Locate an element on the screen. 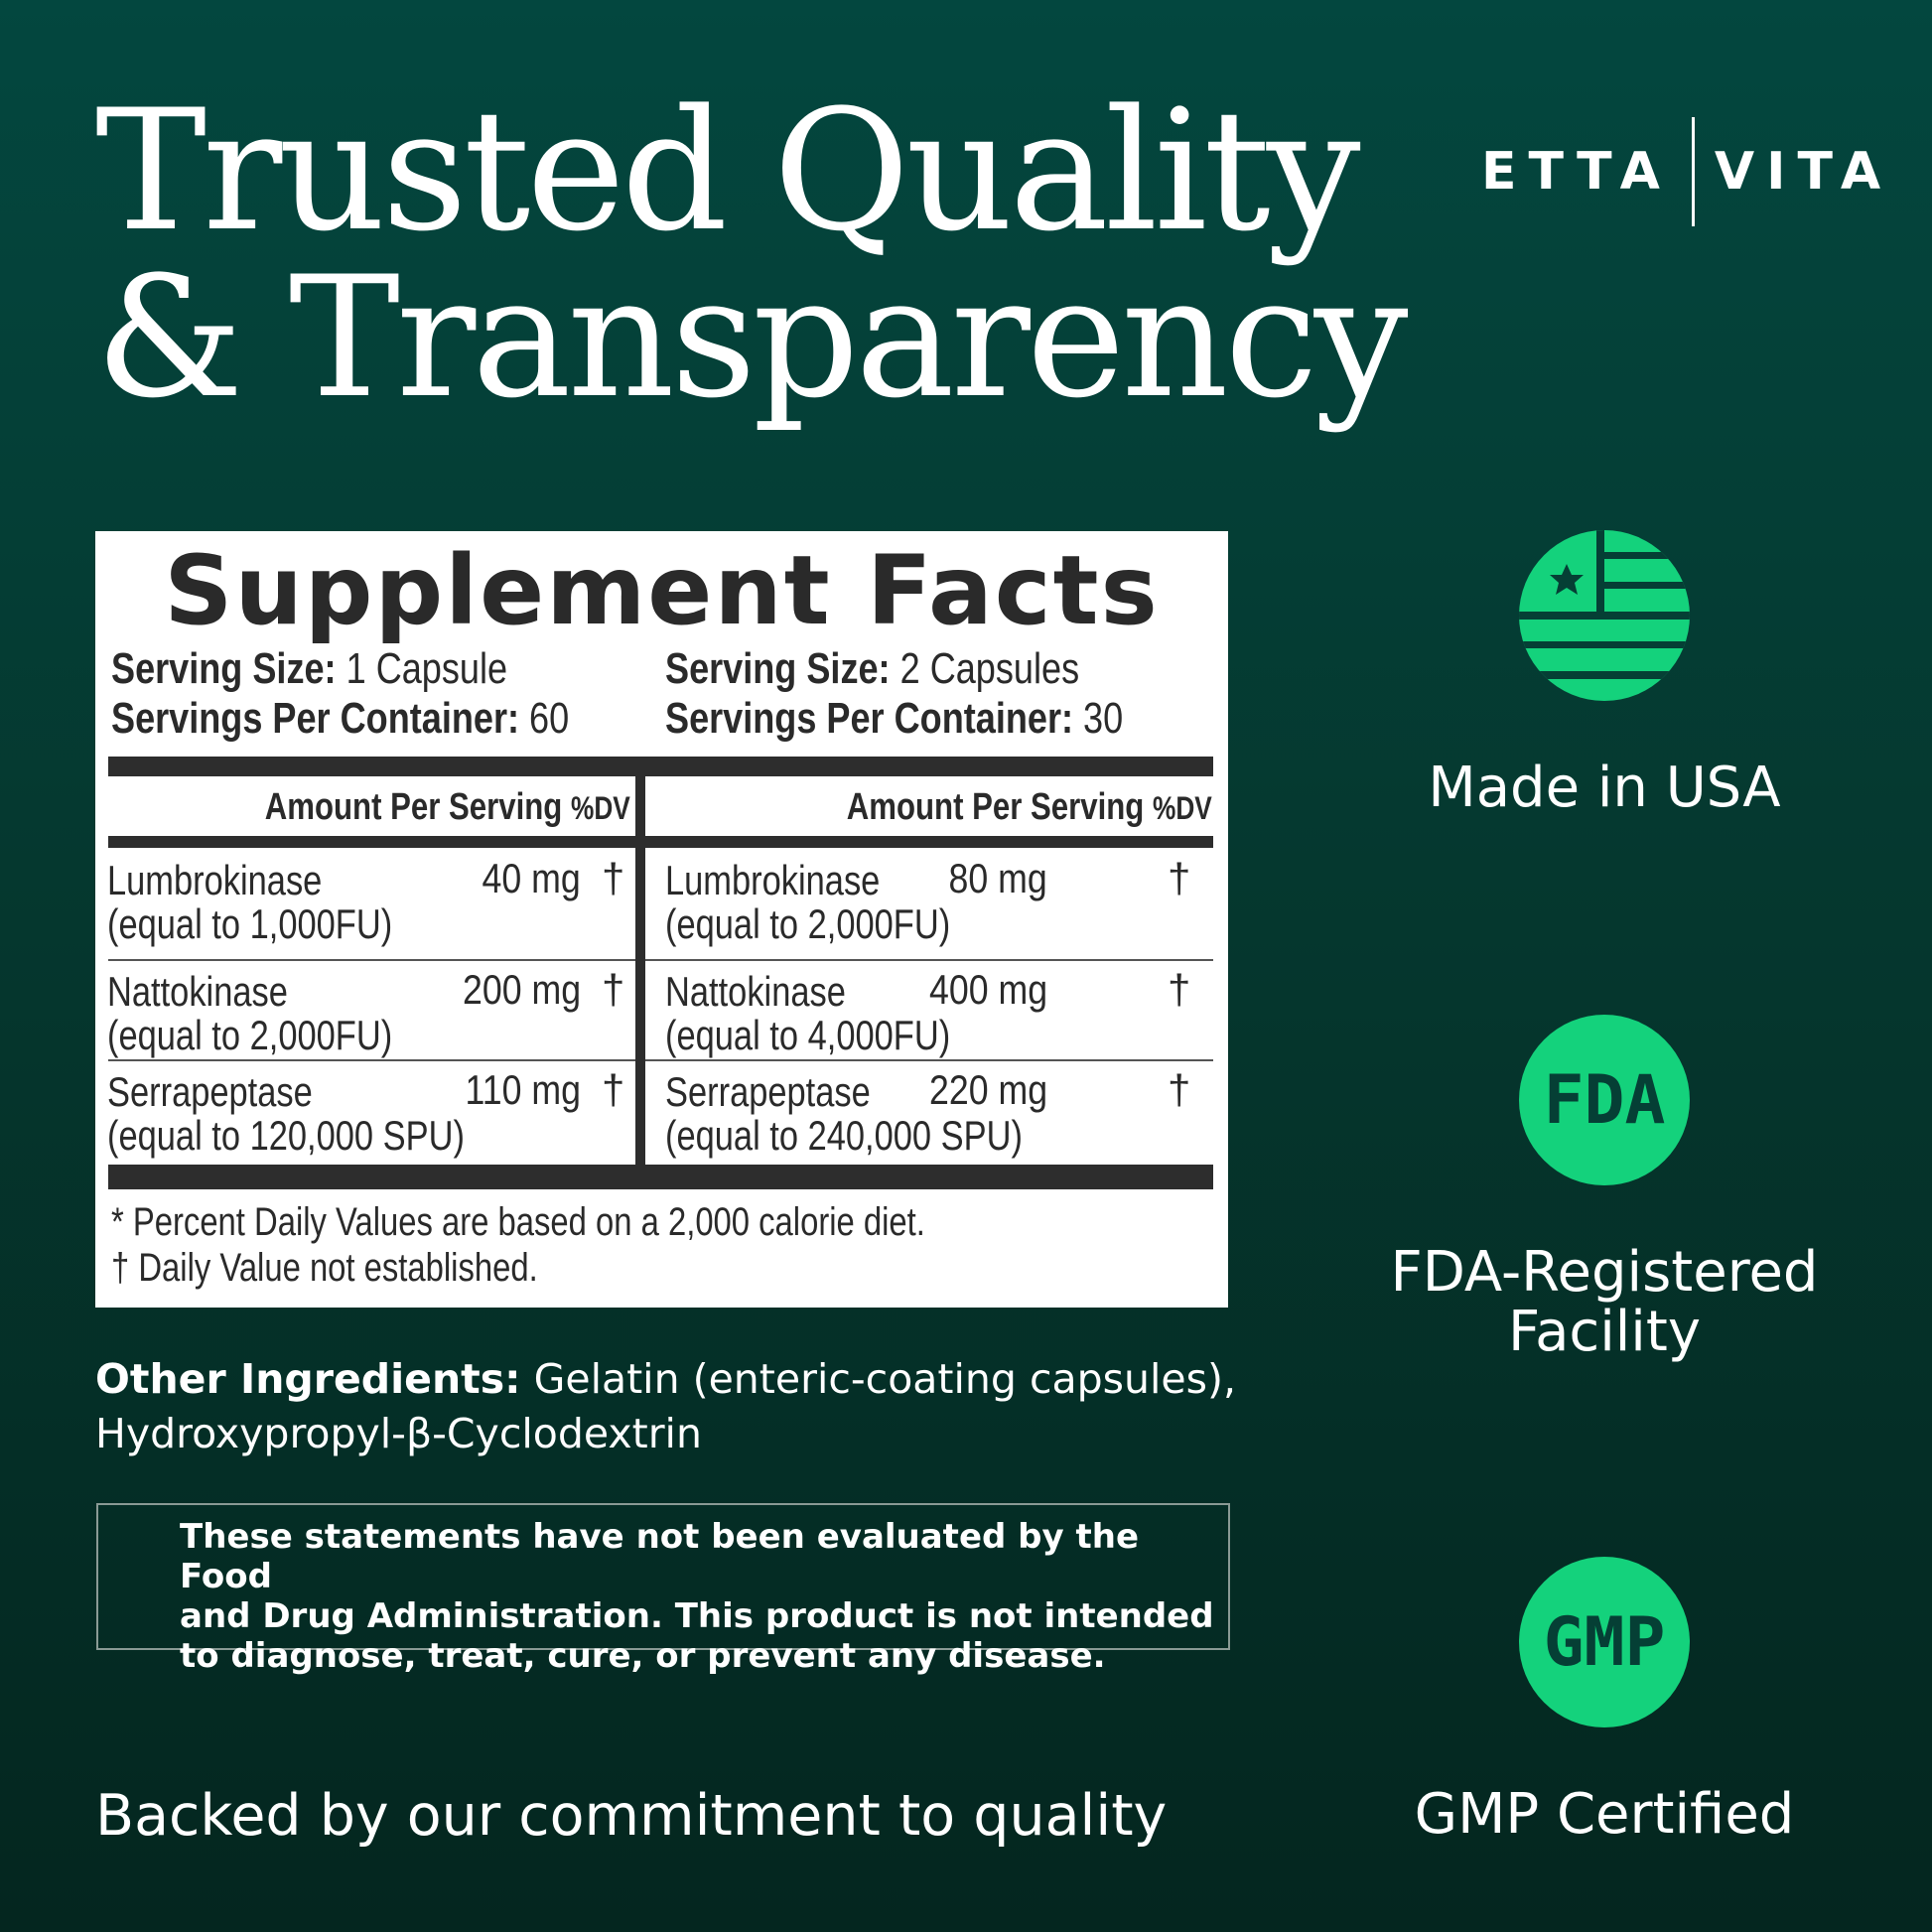 Image resolution: width=1932 pixels, height=1932 pixels. ingredient-amount: 110 mg is located at coordinates (523, 1090).